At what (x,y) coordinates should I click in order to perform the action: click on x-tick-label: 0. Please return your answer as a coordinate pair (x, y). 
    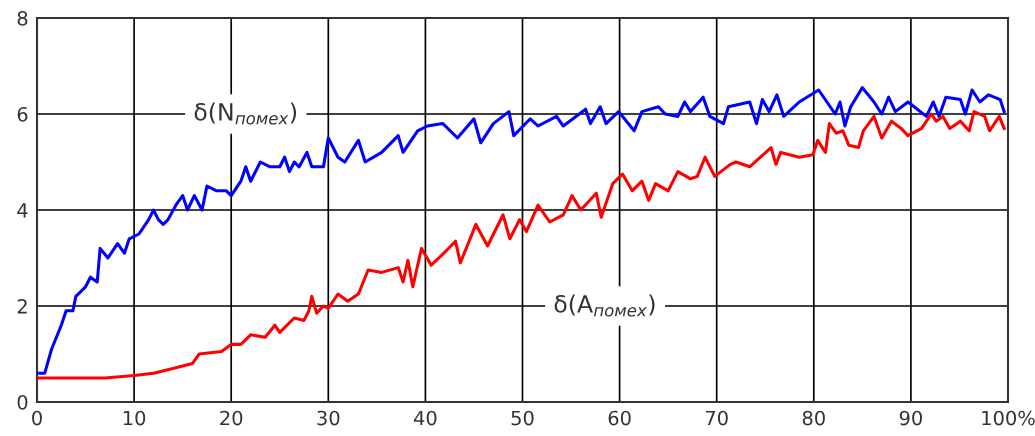
    Looking at the image, I should click on (37, 418).